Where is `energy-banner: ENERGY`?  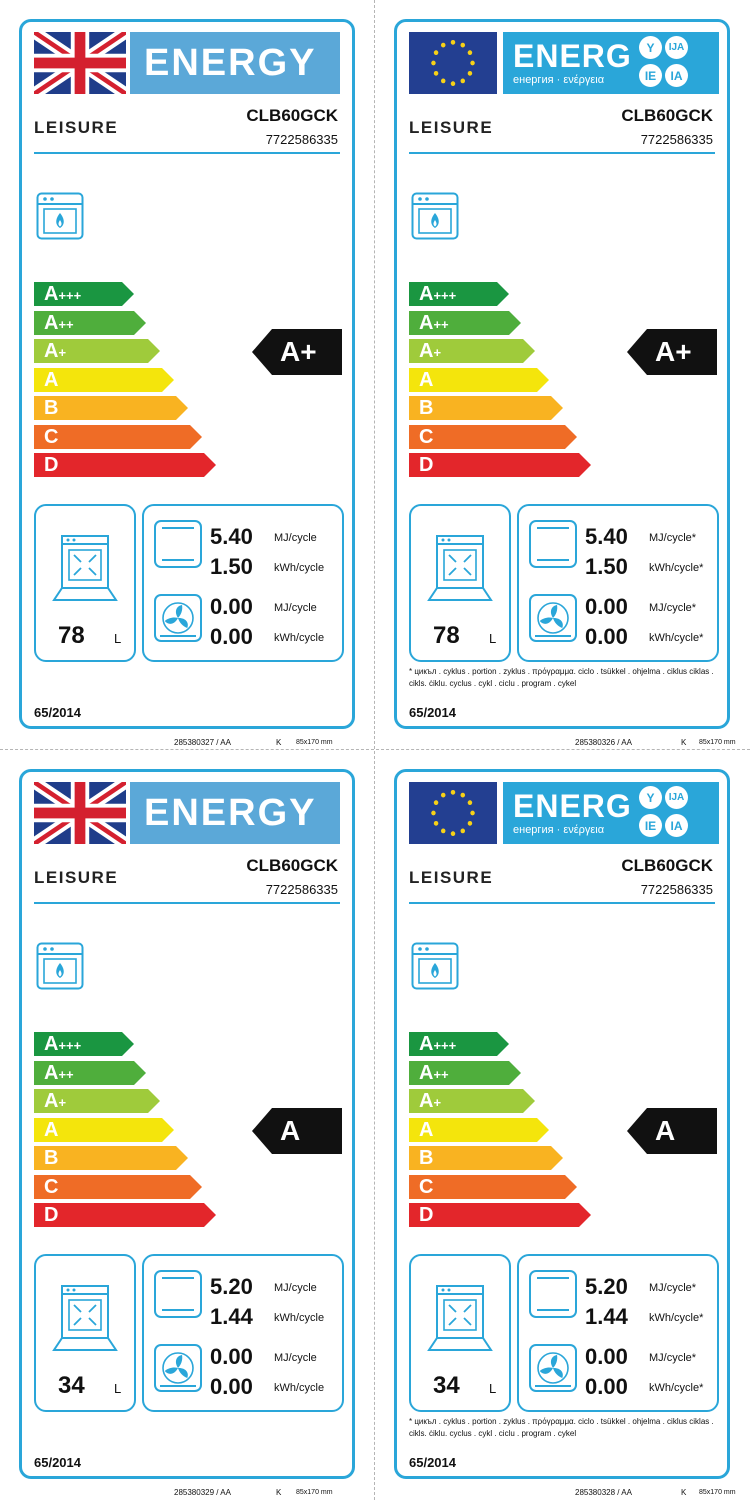
energy-banner: ENERGY is located at coordinates (235, 813).